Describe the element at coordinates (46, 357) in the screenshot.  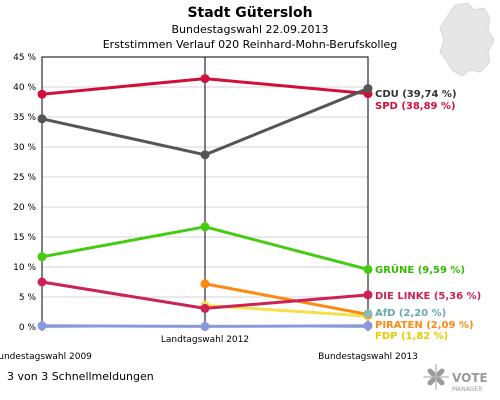
I see `x-tick-label: Bundestagswahl 2009` at that location.